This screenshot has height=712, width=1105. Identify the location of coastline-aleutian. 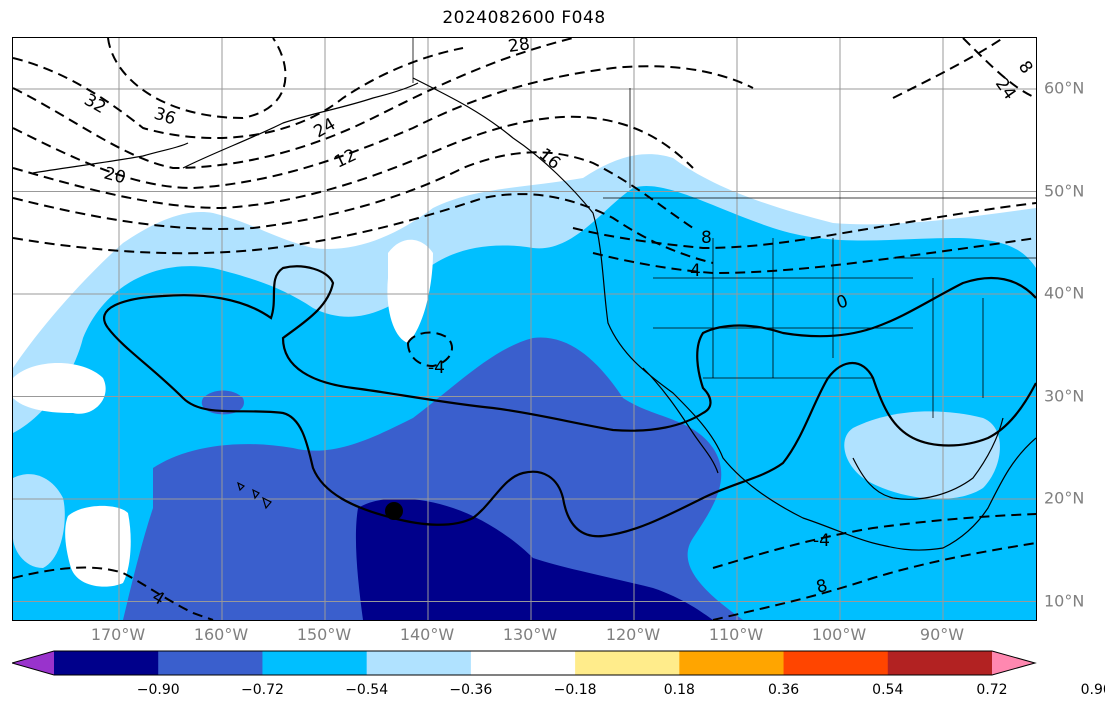
(110, 158).